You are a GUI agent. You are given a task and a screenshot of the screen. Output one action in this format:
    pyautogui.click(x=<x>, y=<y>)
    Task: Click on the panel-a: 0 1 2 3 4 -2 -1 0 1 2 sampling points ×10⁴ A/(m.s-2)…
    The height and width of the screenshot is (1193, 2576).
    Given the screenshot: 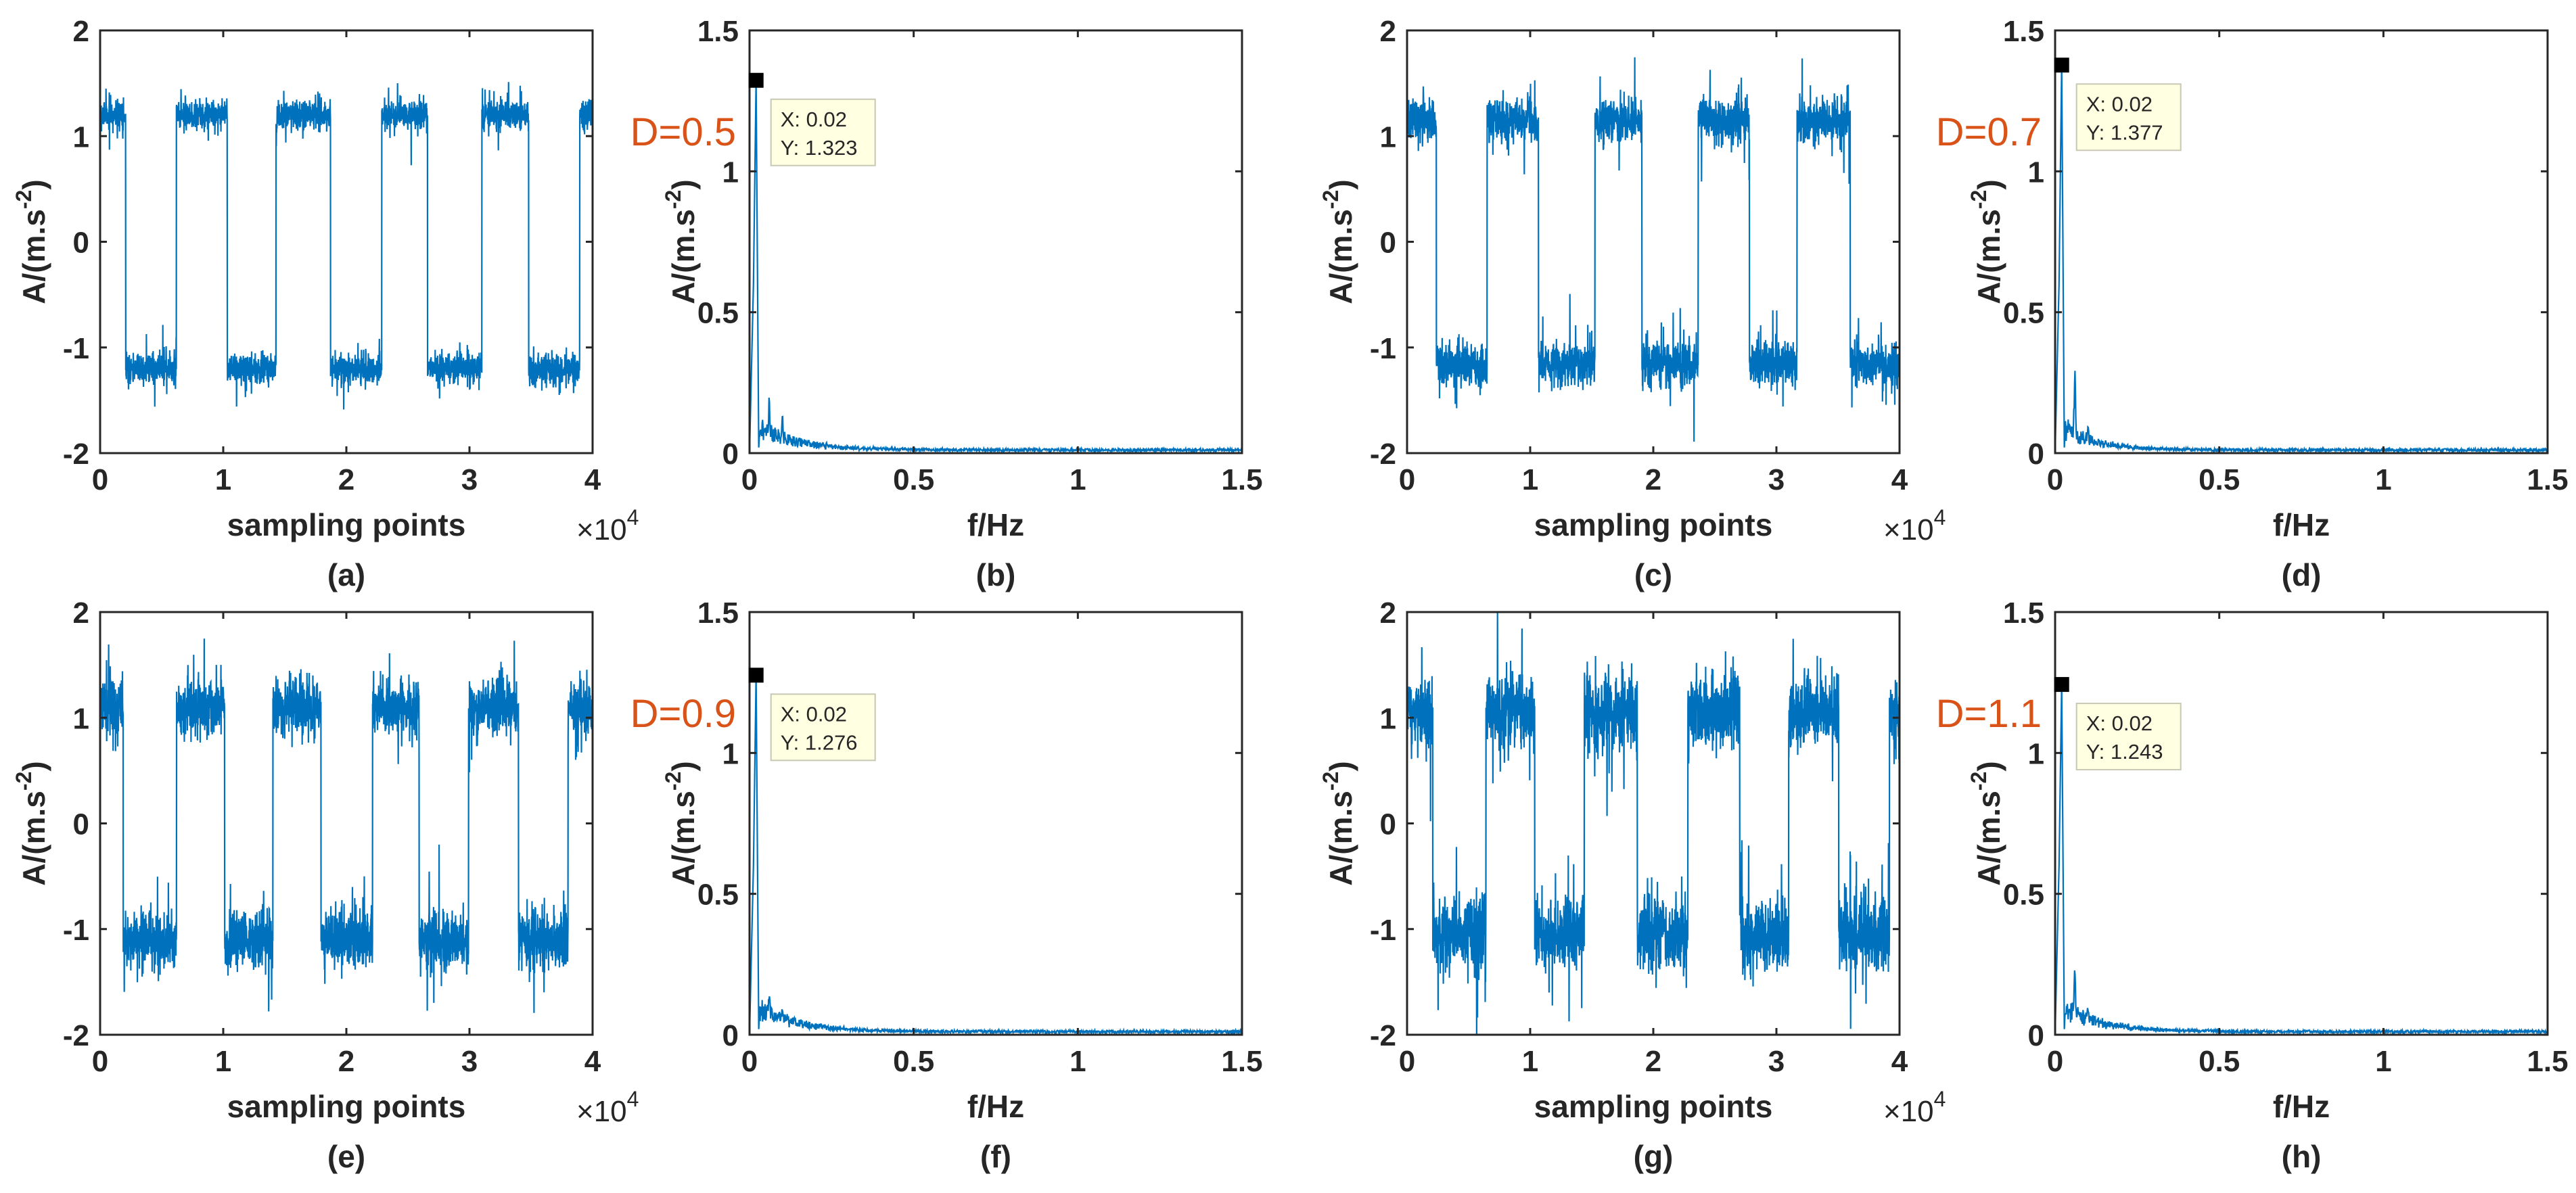 What is the action you would take?
    pyautogui.click(x=325, y=303)
    